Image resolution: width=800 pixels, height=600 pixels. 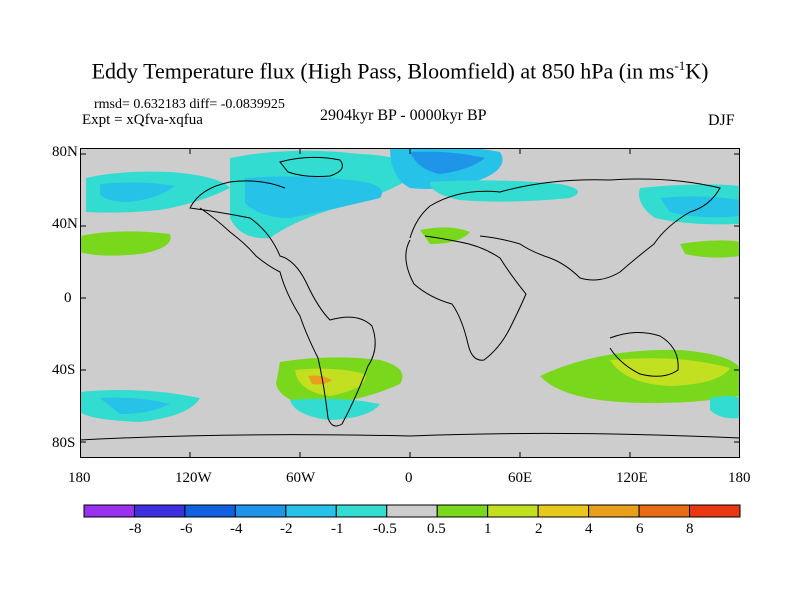 I want to click on shade-satl-core, so click(x=330, y=382).